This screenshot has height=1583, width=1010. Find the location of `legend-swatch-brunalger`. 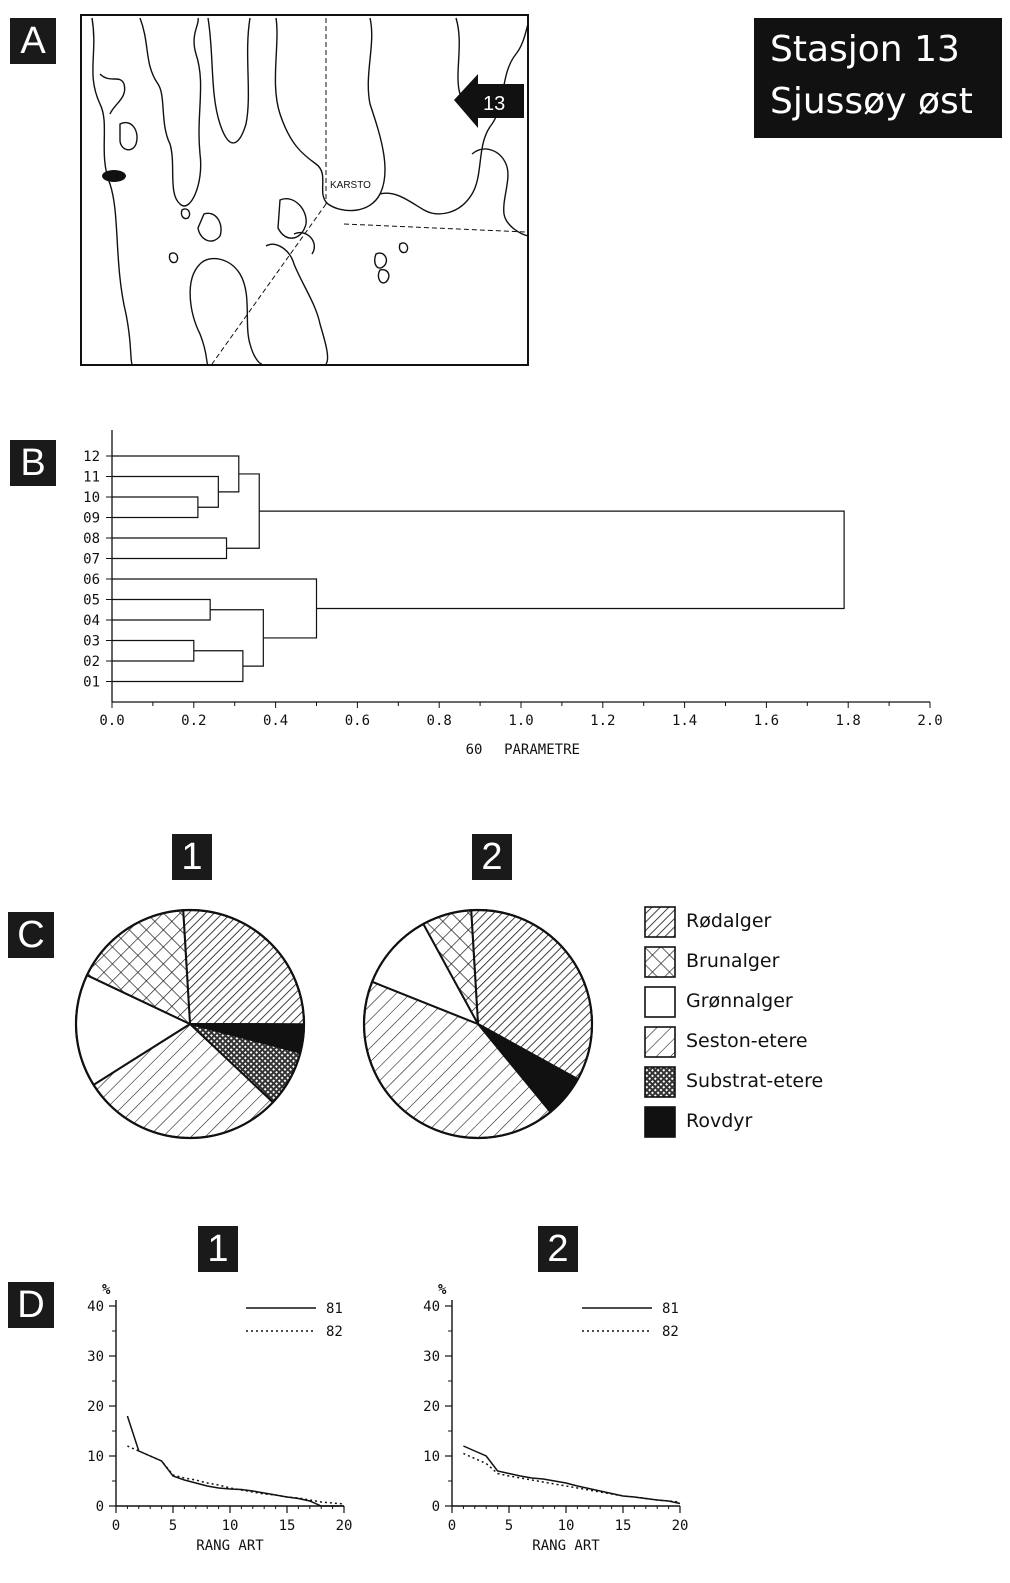

legend-swatch-brunalger is located at coordinates (660, 962).